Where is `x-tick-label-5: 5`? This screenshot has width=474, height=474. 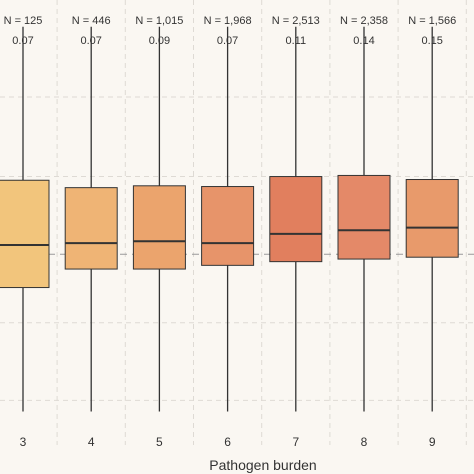 x-tick-label-5: 5 is located at coordinates (159, 442).